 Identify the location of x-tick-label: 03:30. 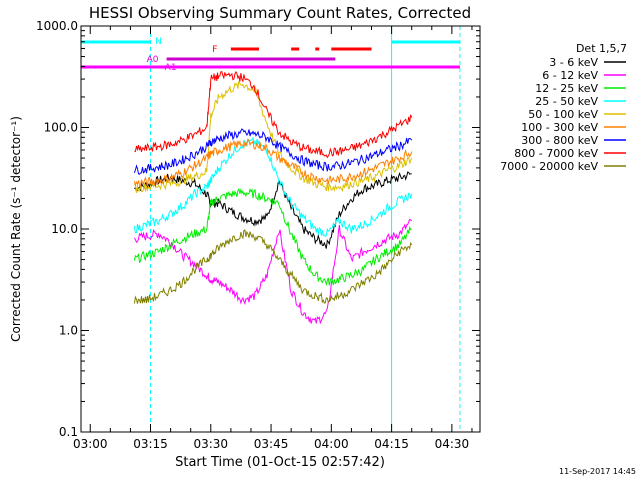
(210, 444).